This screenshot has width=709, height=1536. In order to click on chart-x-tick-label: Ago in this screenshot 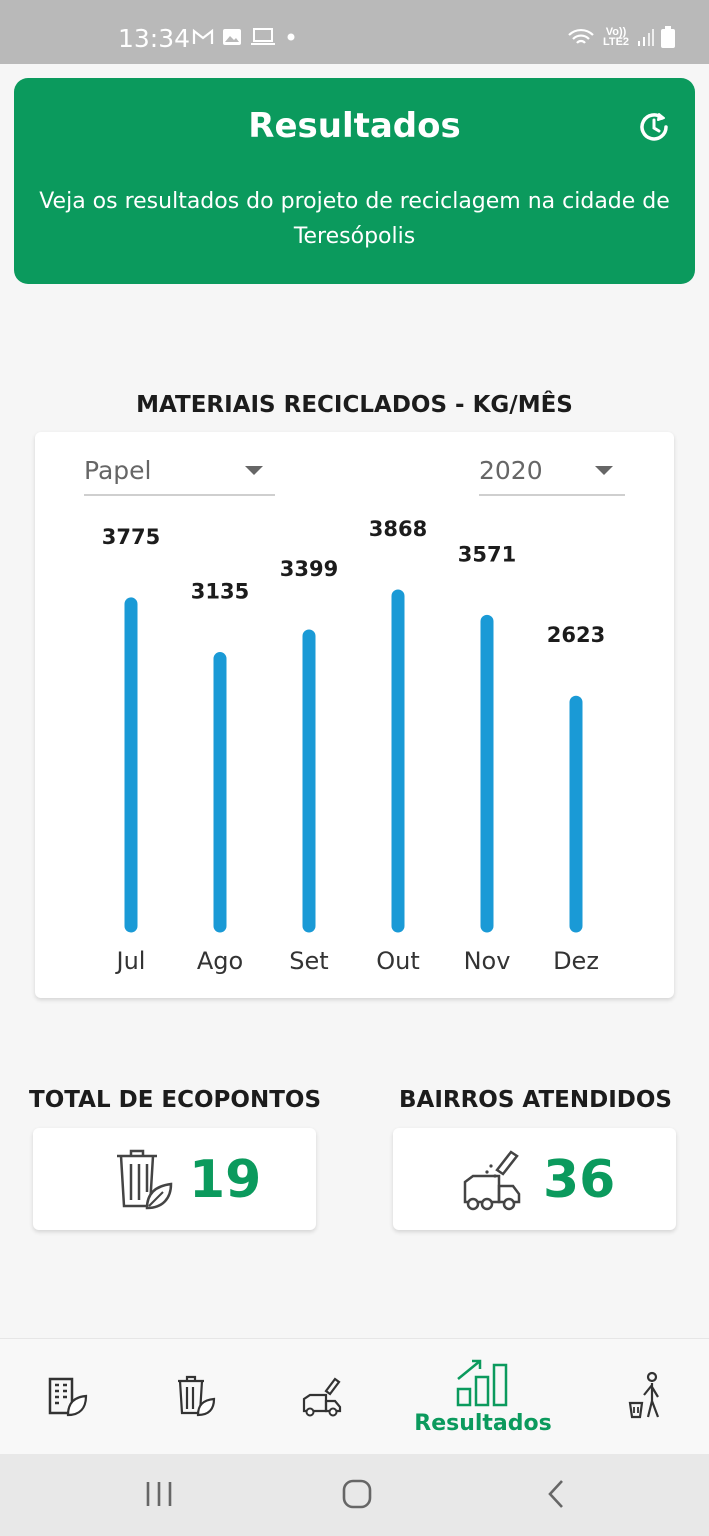, I will do `click(220, 961)`.